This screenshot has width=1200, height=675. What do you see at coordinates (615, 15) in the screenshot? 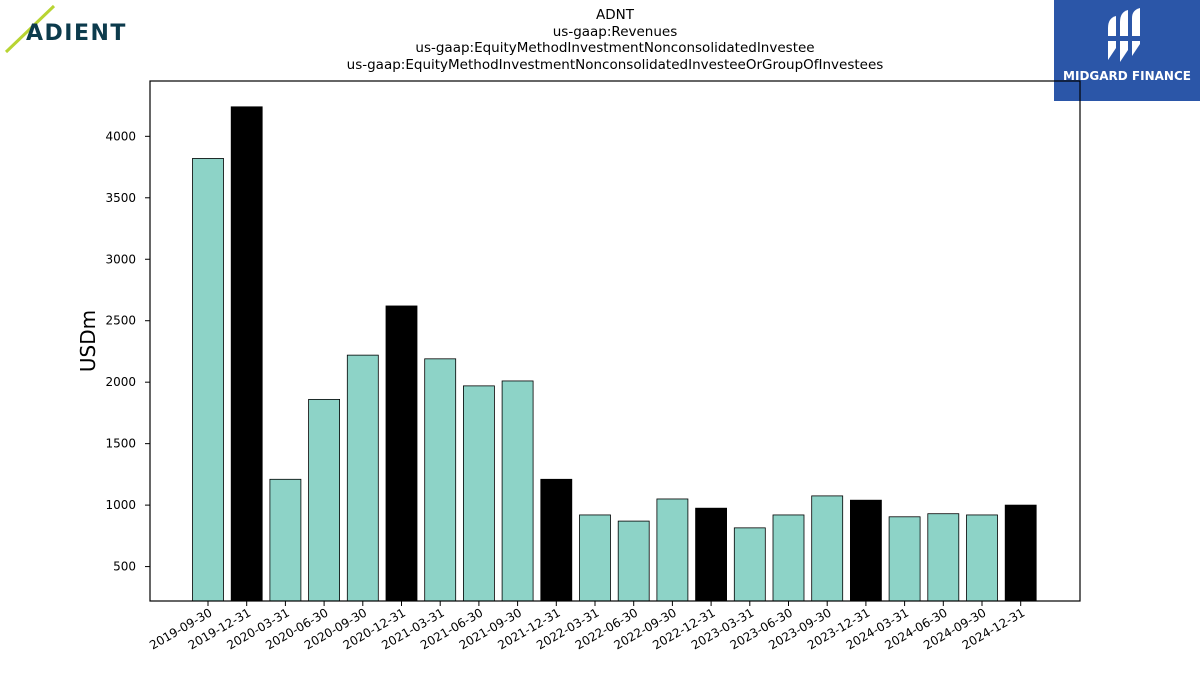
I see `chart-title-ticker: ADNT` at bounding box center [615, 15].